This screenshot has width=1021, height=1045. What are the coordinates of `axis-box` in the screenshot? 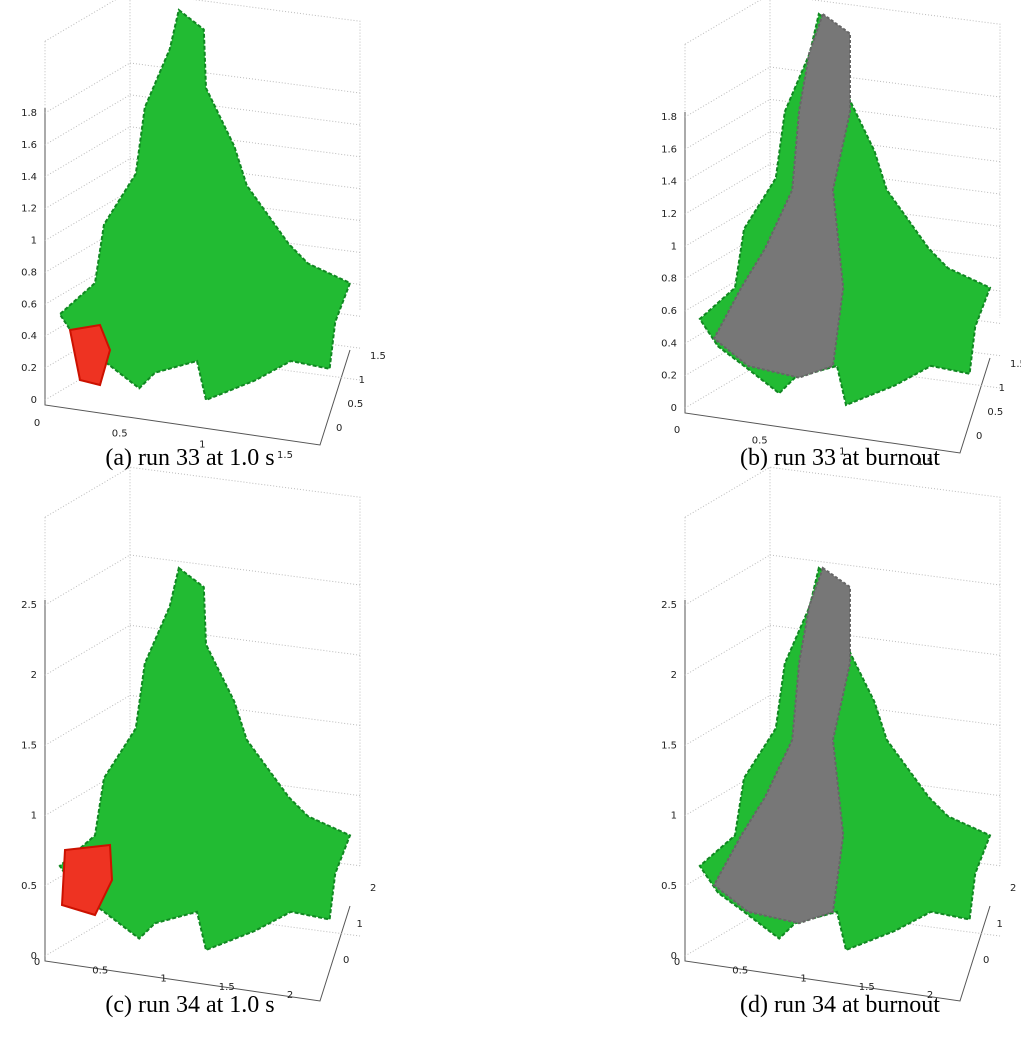 It's located at (202, 200).